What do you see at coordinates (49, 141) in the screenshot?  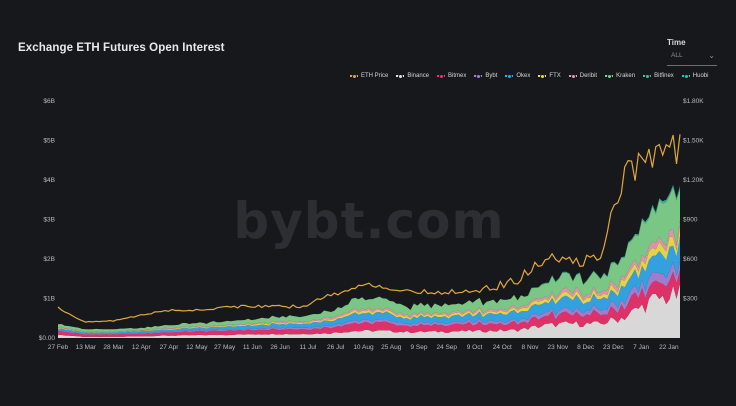 I see `y-axis-left-tick: $5B` at bounding box center [49, 141].